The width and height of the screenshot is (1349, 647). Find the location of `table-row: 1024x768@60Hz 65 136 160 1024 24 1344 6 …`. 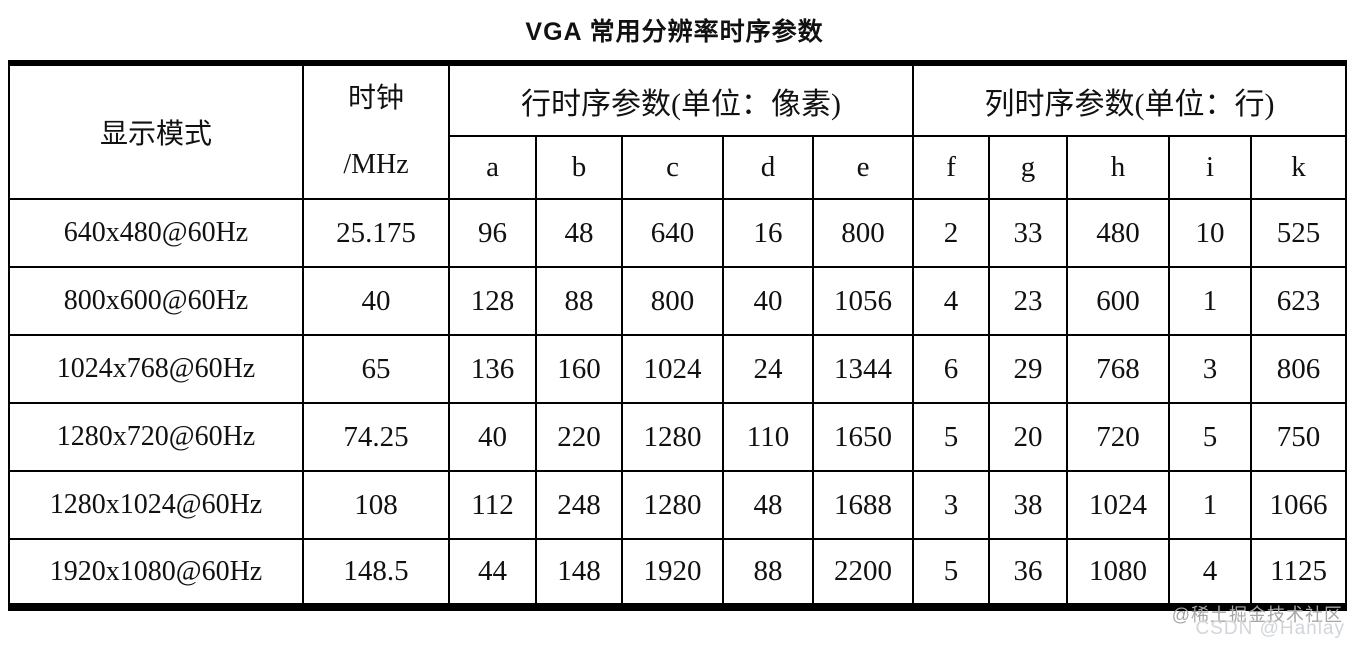

table-row: 1024x768@60Hz 65 136 160 1024 24 1344 6 … is located at coordinates (678, 369).